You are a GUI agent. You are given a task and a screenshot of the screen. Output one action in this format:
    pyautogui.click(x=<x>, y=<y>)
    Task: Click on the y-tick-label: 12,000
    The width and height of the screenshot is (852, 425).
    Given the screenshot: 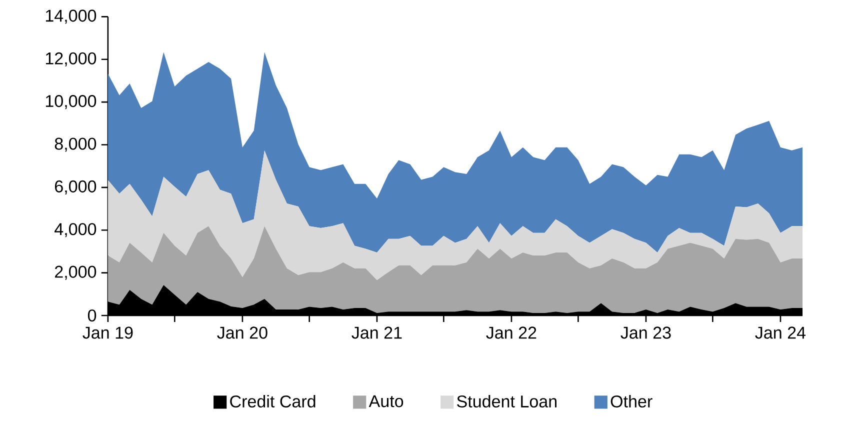 What is the action you would take?
    pyautogui.click(x=71, y=59)
    